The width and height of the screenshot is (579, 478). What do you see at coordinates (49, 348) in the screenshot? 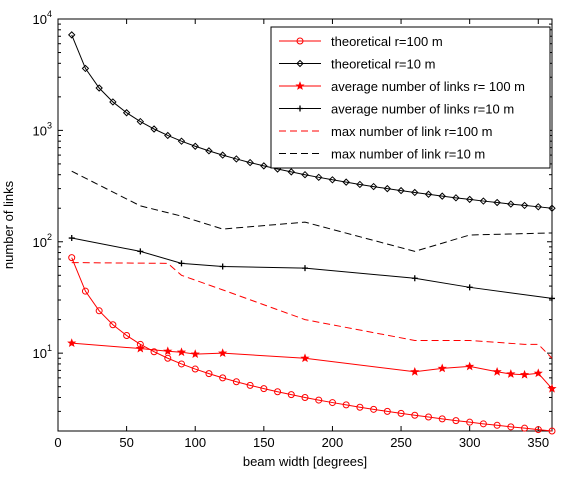
I see `y-tick-exponent: 1` at bounding box center [49, 348].